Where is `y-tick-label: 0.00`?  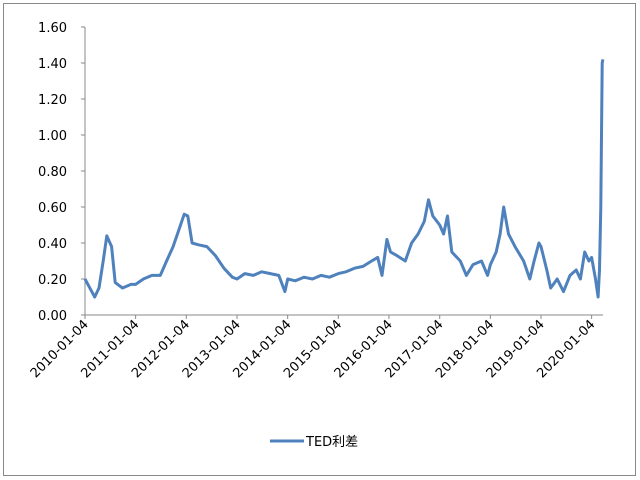 y-tick-label: 0.00 is located at coordinates (52, 316).